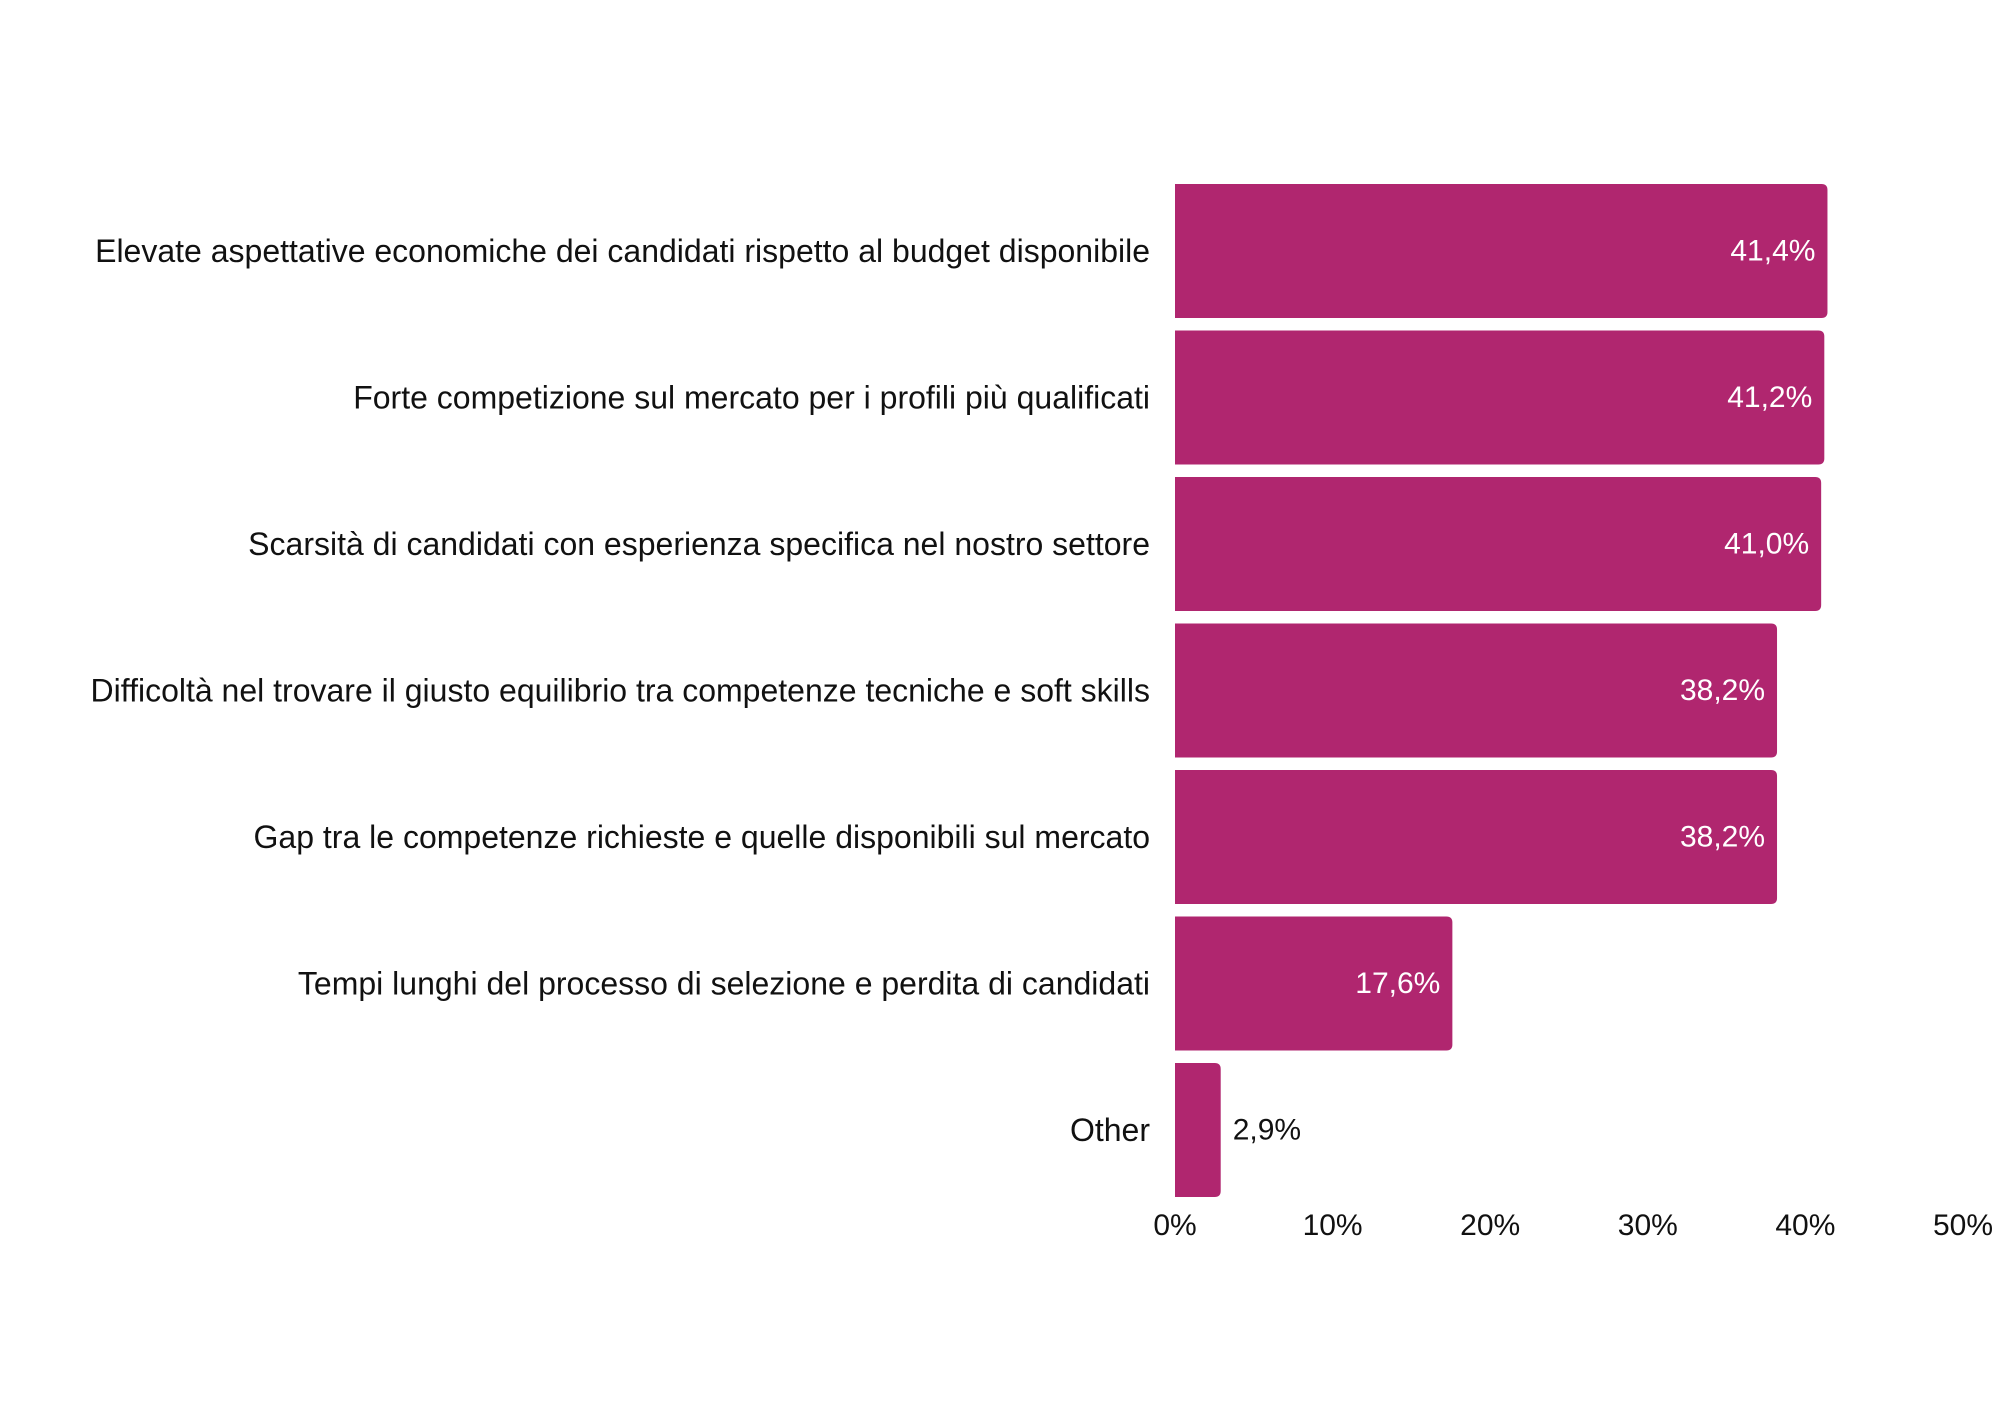  I want to click on x-tick-label: 10%, so click(1333, 1225).